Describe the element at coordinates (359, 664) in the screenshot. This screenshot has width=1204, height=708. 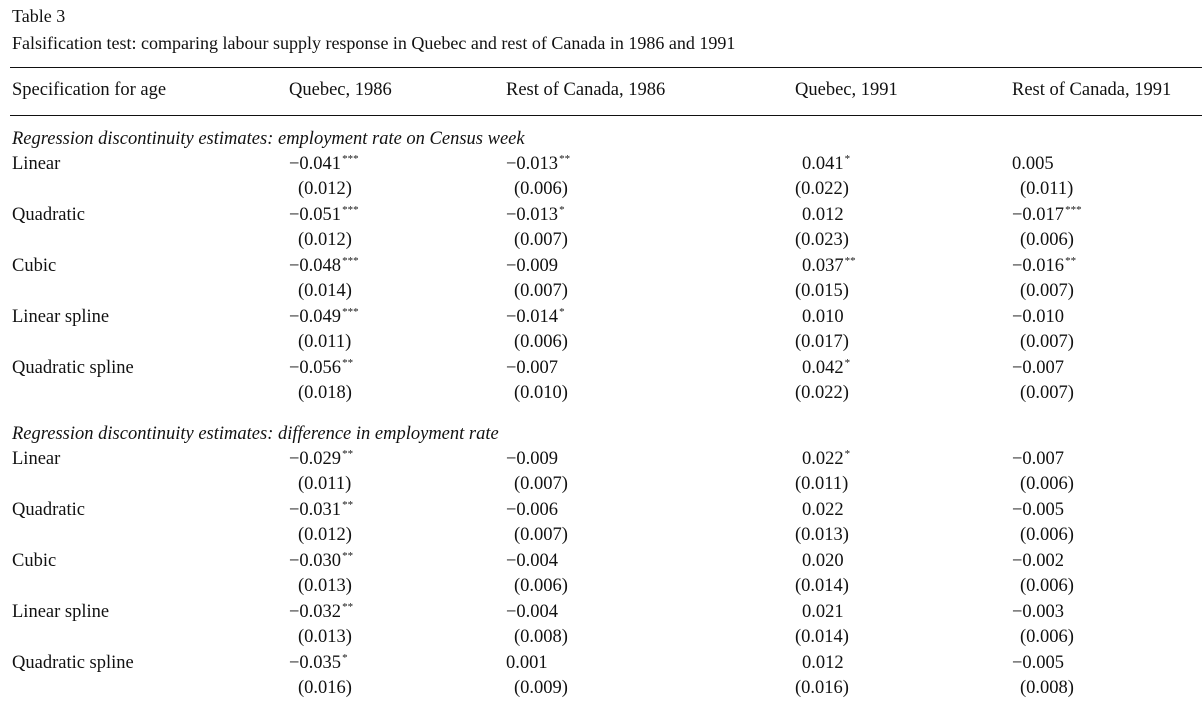
I see `estimate-cell: −0.035*` at that location.